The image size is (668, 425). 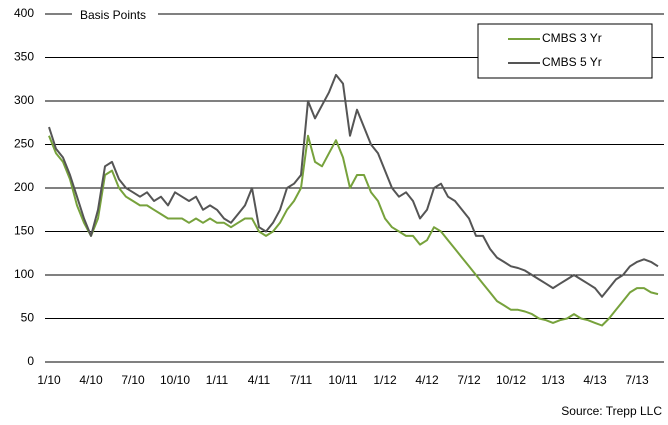 I want to click on y-tick-label: 350, so click(x=24, y=57).